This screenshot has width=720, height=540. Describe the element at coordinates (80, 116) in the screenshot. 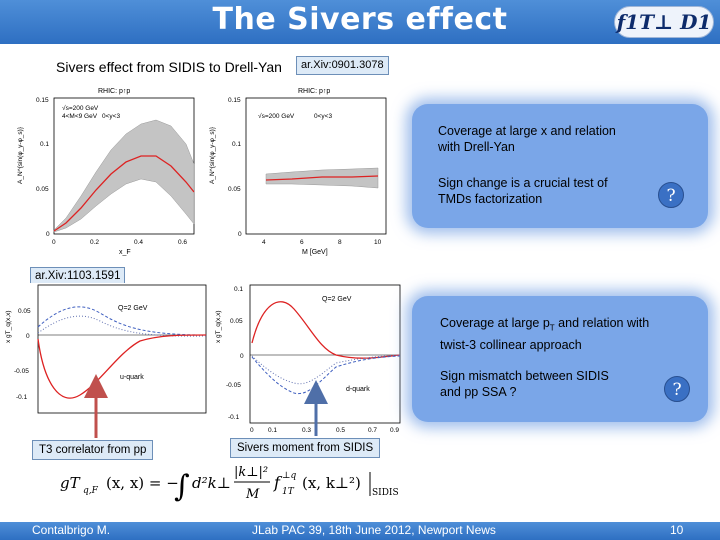

I see `plot-xf-legend2: 4<M<9 GeV` at that location.